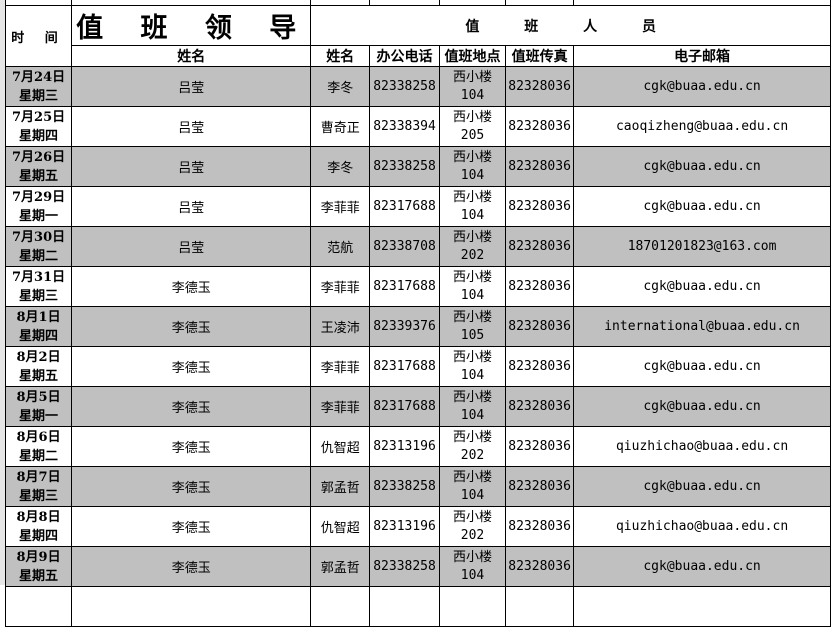 This screenshot has width=831, height=627. I want to click on weekday: 星期一, so click(39, 416).